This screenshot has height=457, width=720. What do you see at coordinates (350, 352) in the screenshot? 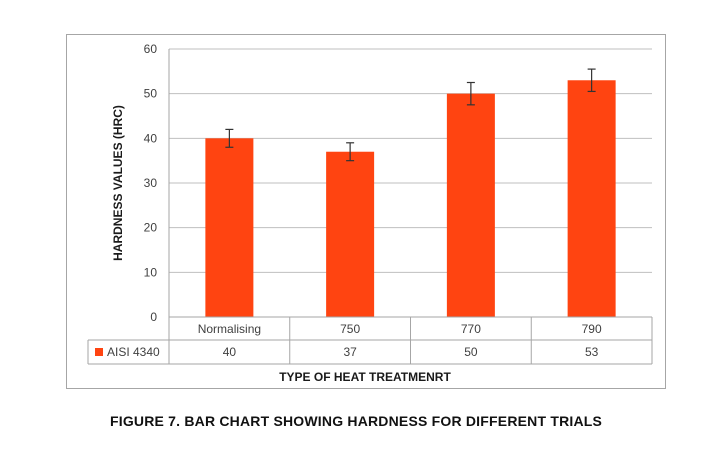
I see `data-table-value: 37` at bounding box center [350, 352].